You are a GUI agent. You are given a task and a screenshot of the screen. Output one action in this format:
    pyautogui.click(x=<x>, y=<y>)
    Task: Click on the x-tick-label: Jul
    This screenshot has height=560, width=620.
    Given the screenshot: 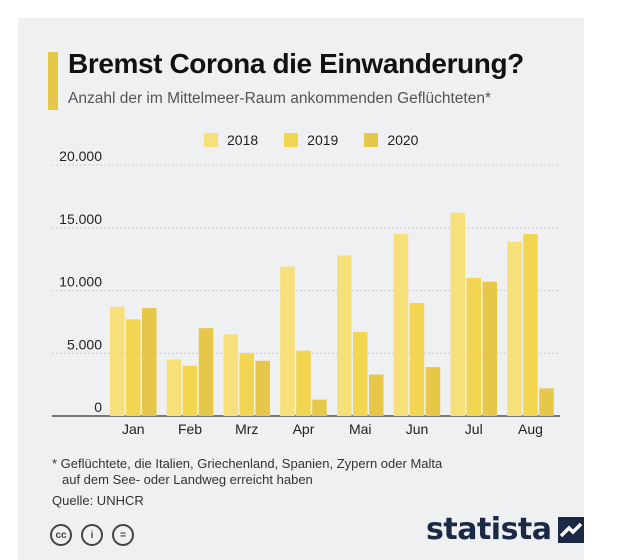 What is the action you would take?
    pyautogui.click(x=474, y=429)
    